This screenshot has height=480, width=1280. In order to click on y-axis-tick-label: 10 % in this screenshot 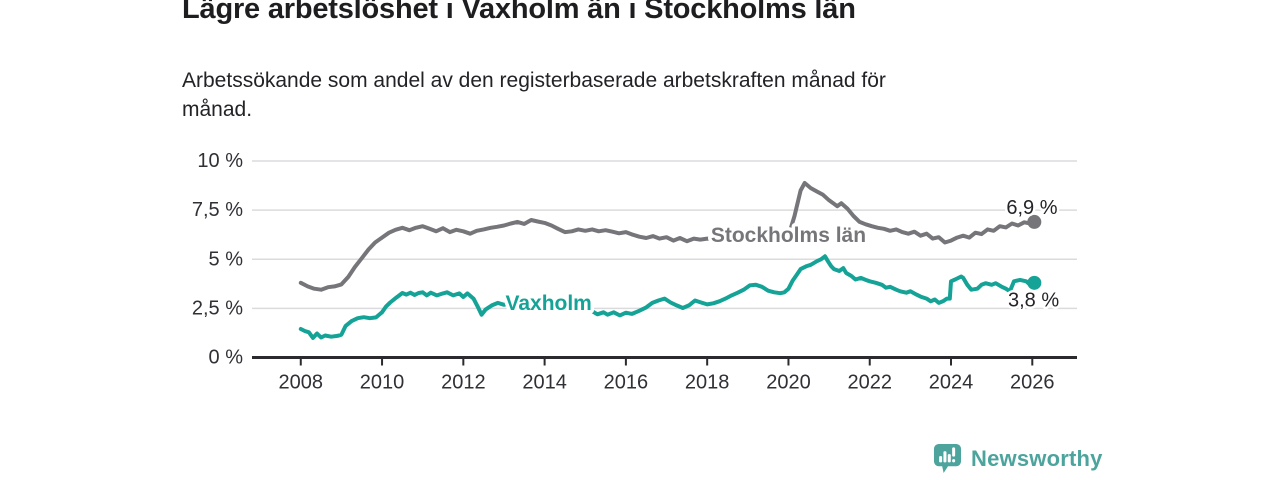, I will do `click(220, 161)`.